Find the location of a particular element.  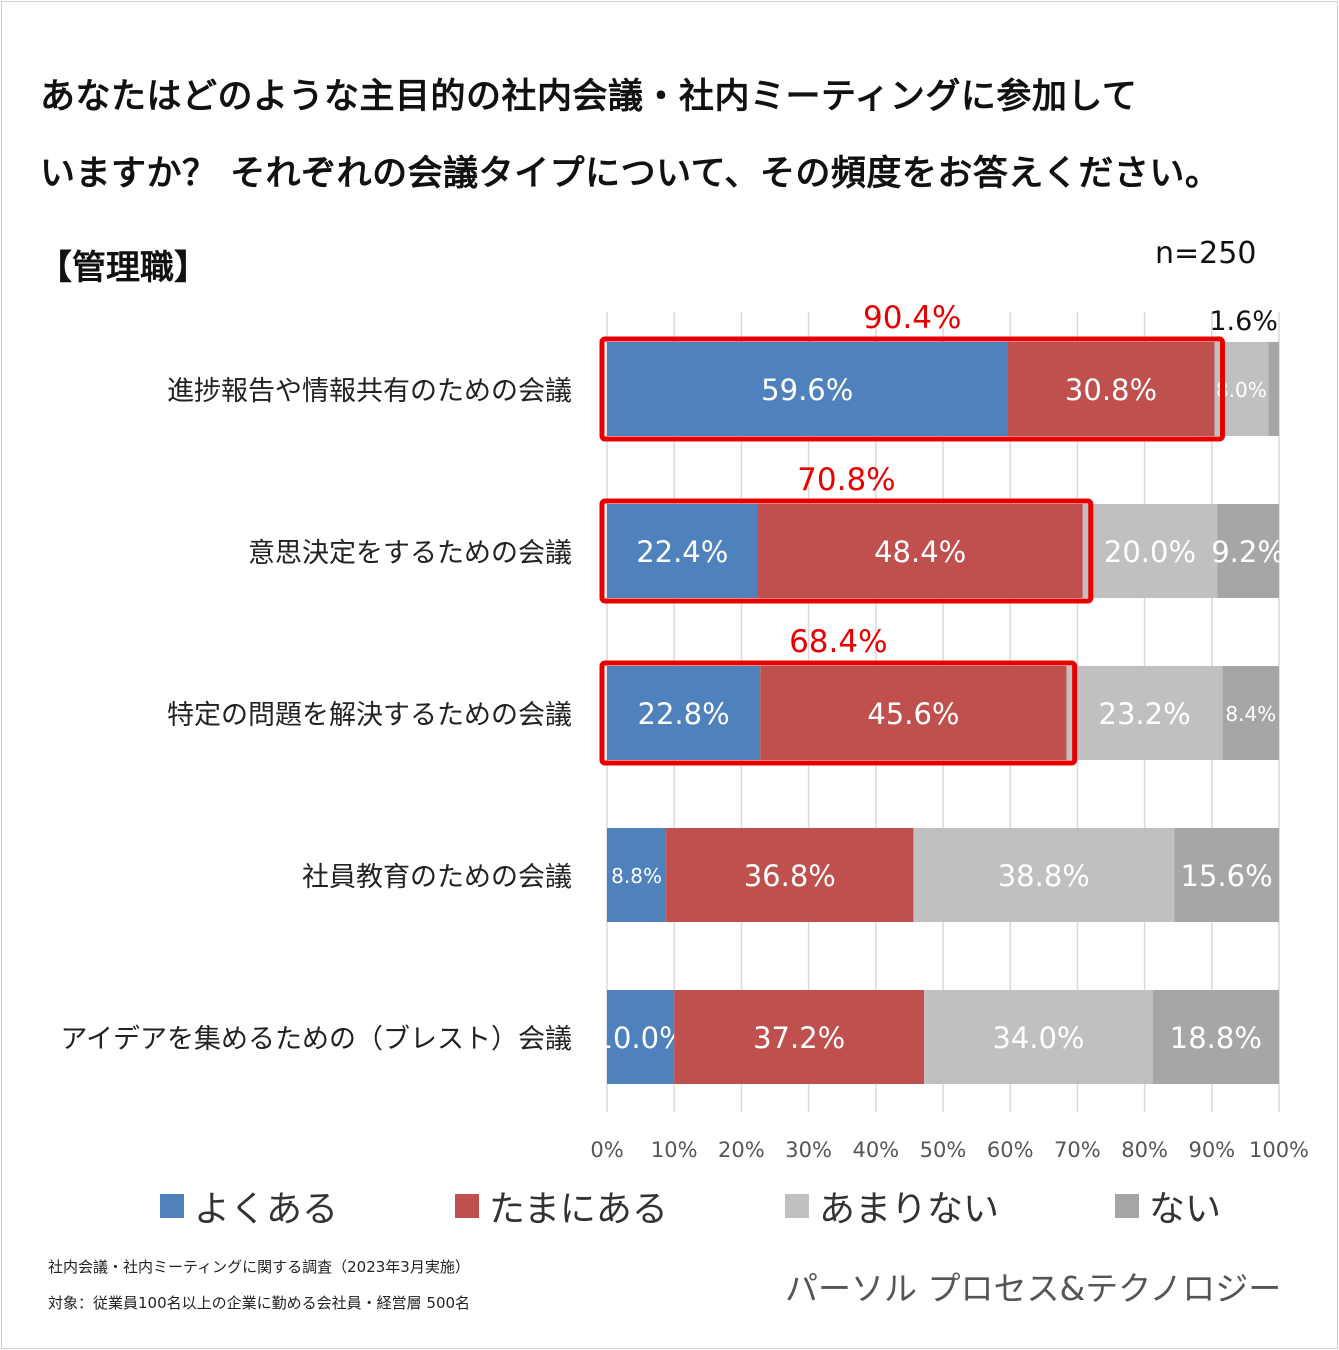

data-label-often: 22.4% is located at coordinates (682, 552).